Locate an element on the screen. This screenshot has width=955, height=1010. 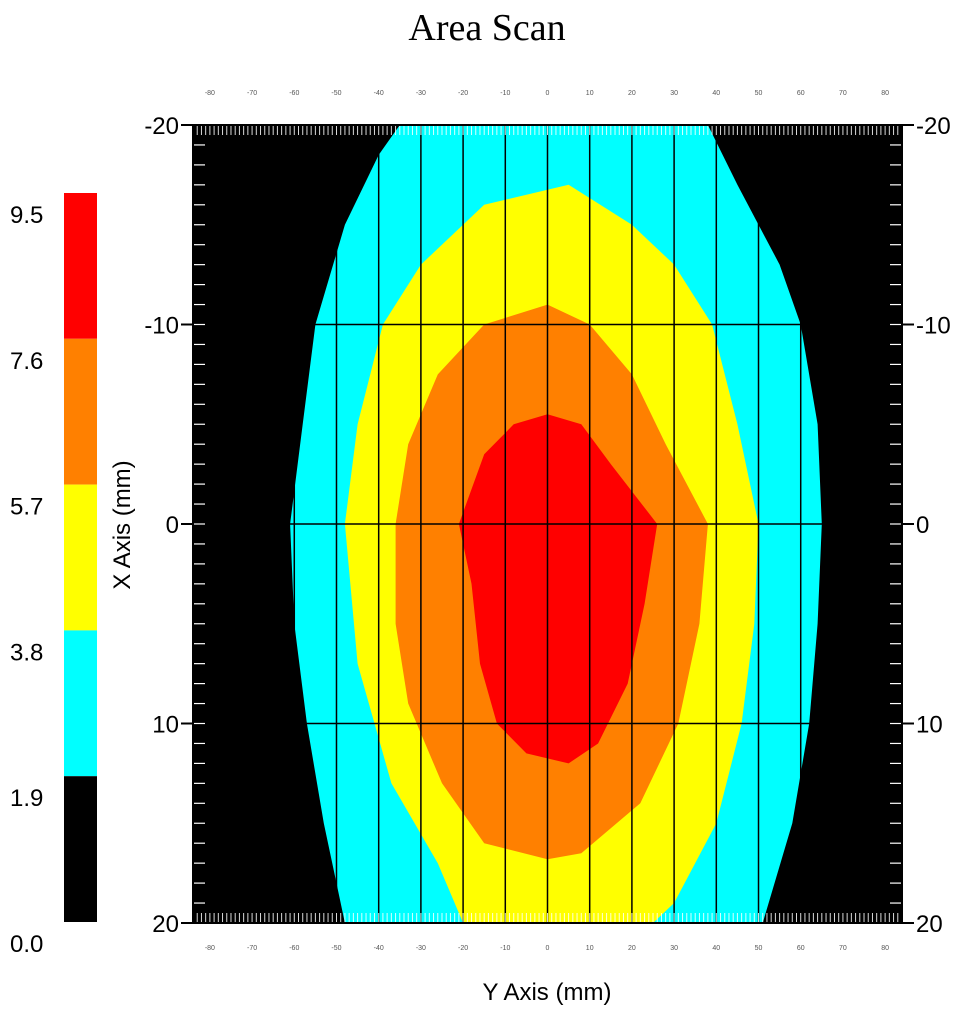
y-tick-label-left: -10 is located at coordinates (161, 326).